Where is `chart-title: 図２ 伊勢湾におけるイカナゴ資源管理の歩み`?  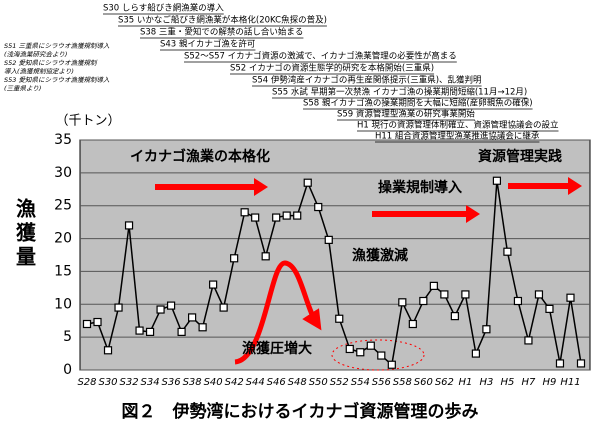
chart-title: 図２ 伊勢湾におけるイカナゴ資源管理の歩み is located at coordinates (300, 411).